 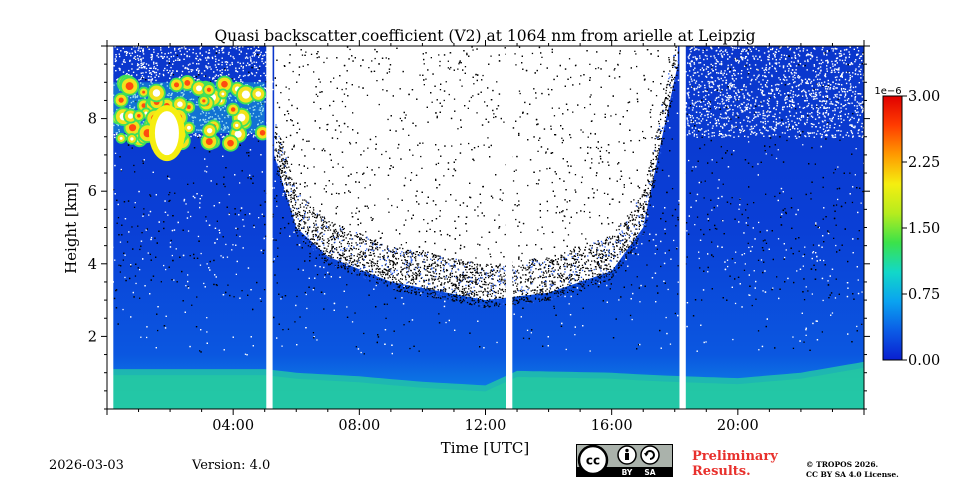 I want to click on colorbar-tick-label: 3.00, so click(x=924, y=97).